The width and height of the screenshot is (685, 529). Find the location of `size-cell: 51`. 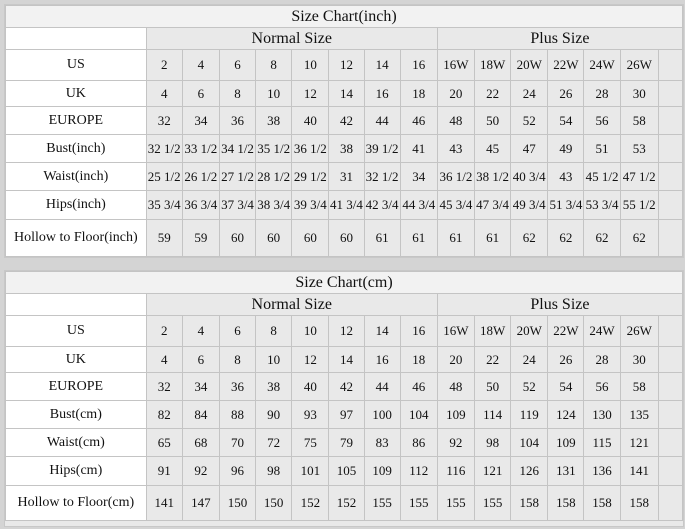

size-cell: 51 is located at coordinates (602, 148).